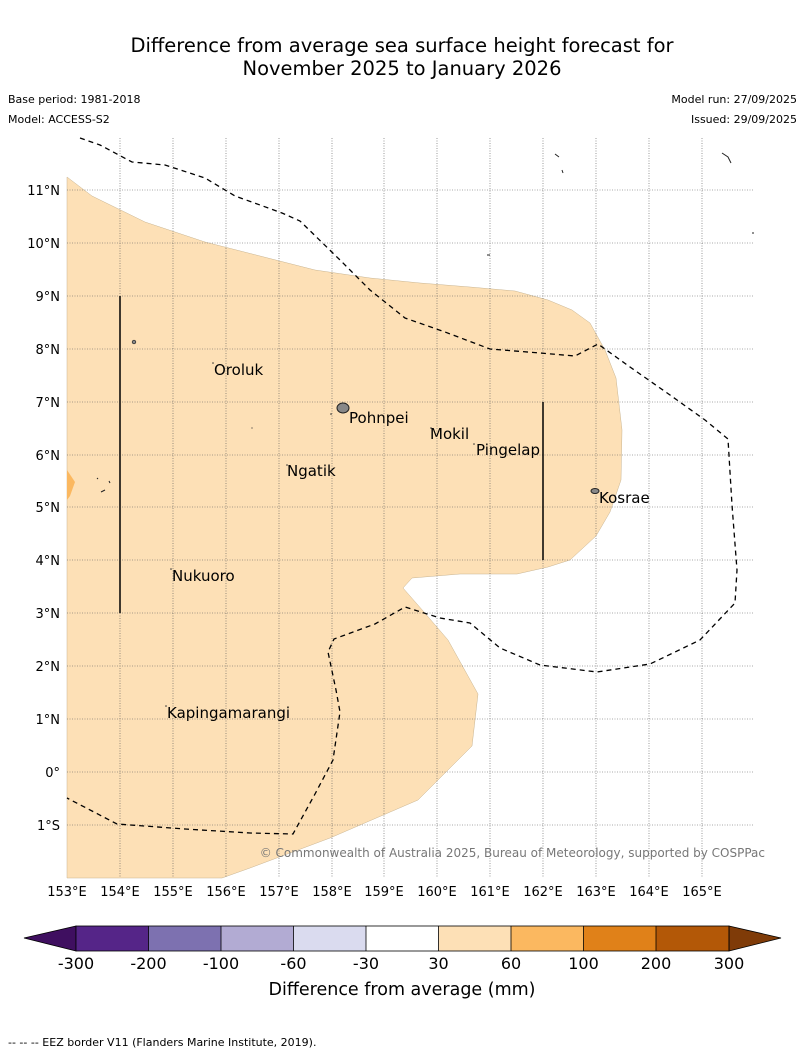  Describe the element at coordinates (48, 667) in the screenshot. I see `lat-label: 2°N` at that location.